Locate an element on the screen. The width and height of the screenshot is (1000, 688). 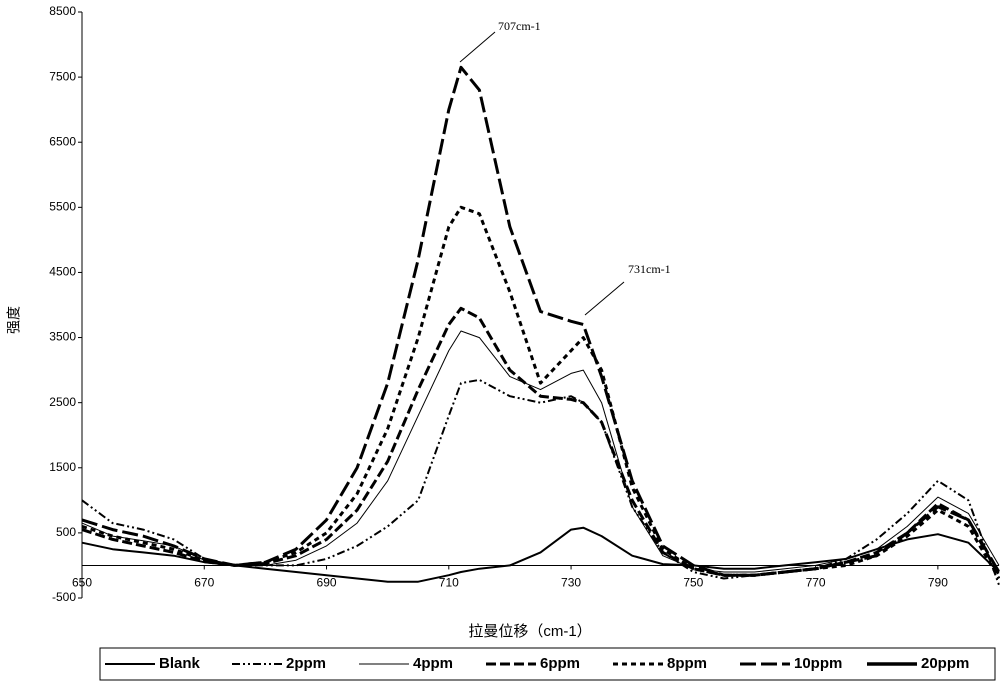
annotation: 707cm-1 is located at coordinates (519, 26).